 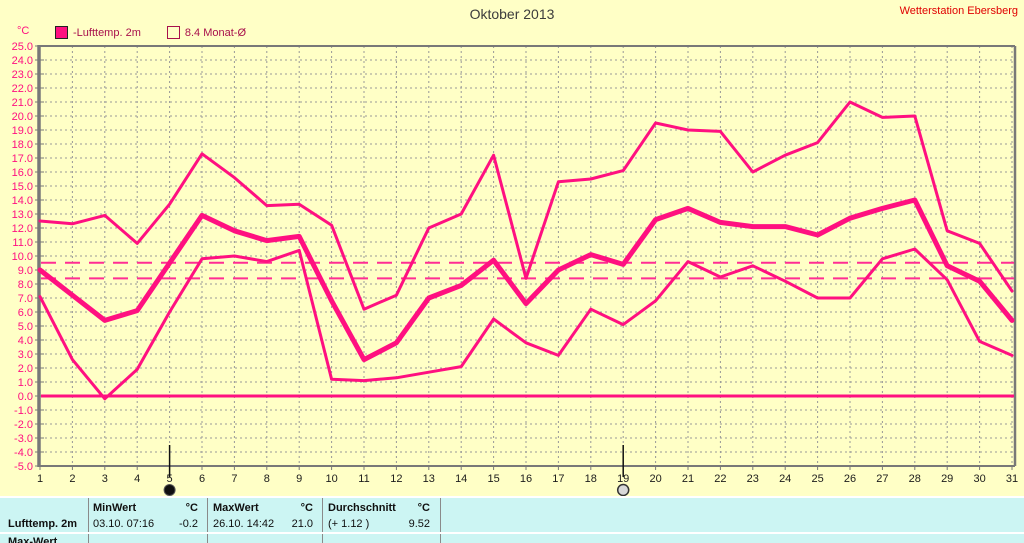 I want to click on table-row-divider, so click(x=512, y=533).